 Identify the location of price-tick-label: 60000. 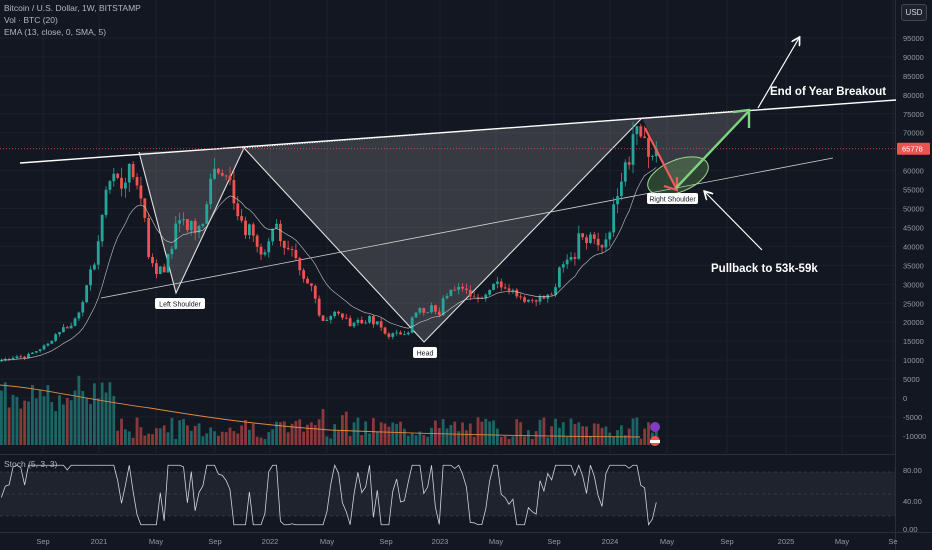
(913, 171).